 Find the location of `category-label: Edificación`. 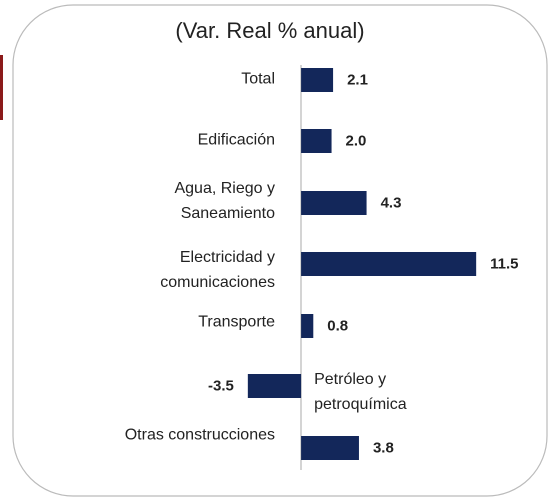

category-label: Edificación is located at coordinates (236, 140).